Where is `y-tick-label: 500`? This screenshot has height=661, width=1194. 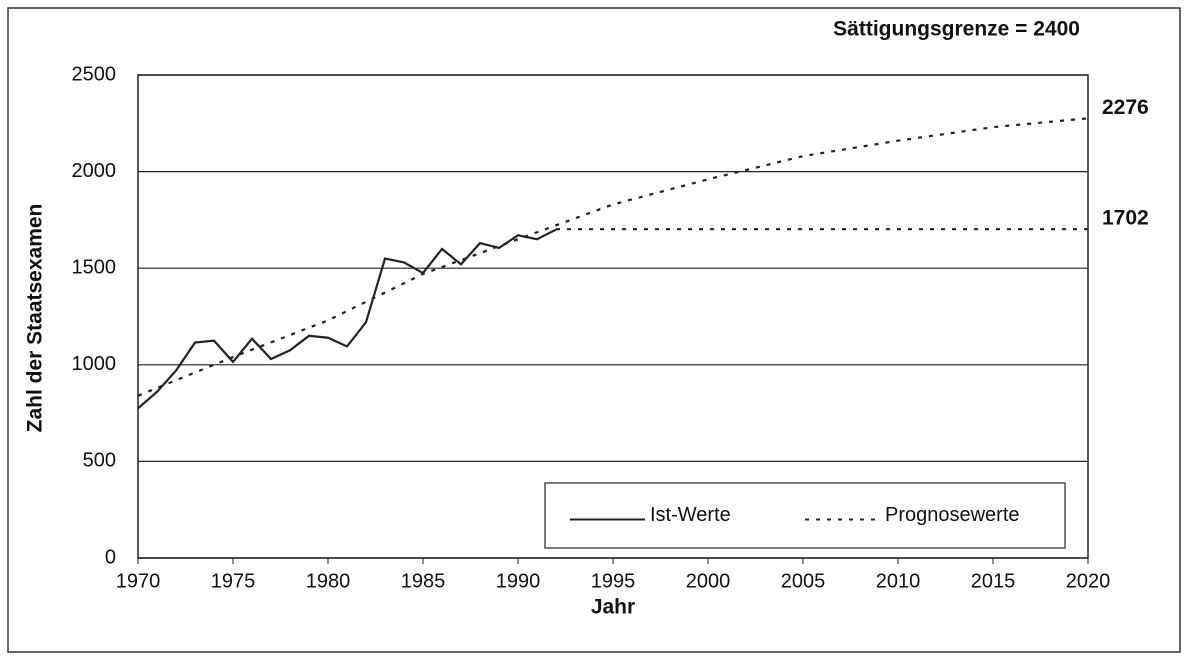
y-tick-label: 500 is located at coordinates (99, 461).